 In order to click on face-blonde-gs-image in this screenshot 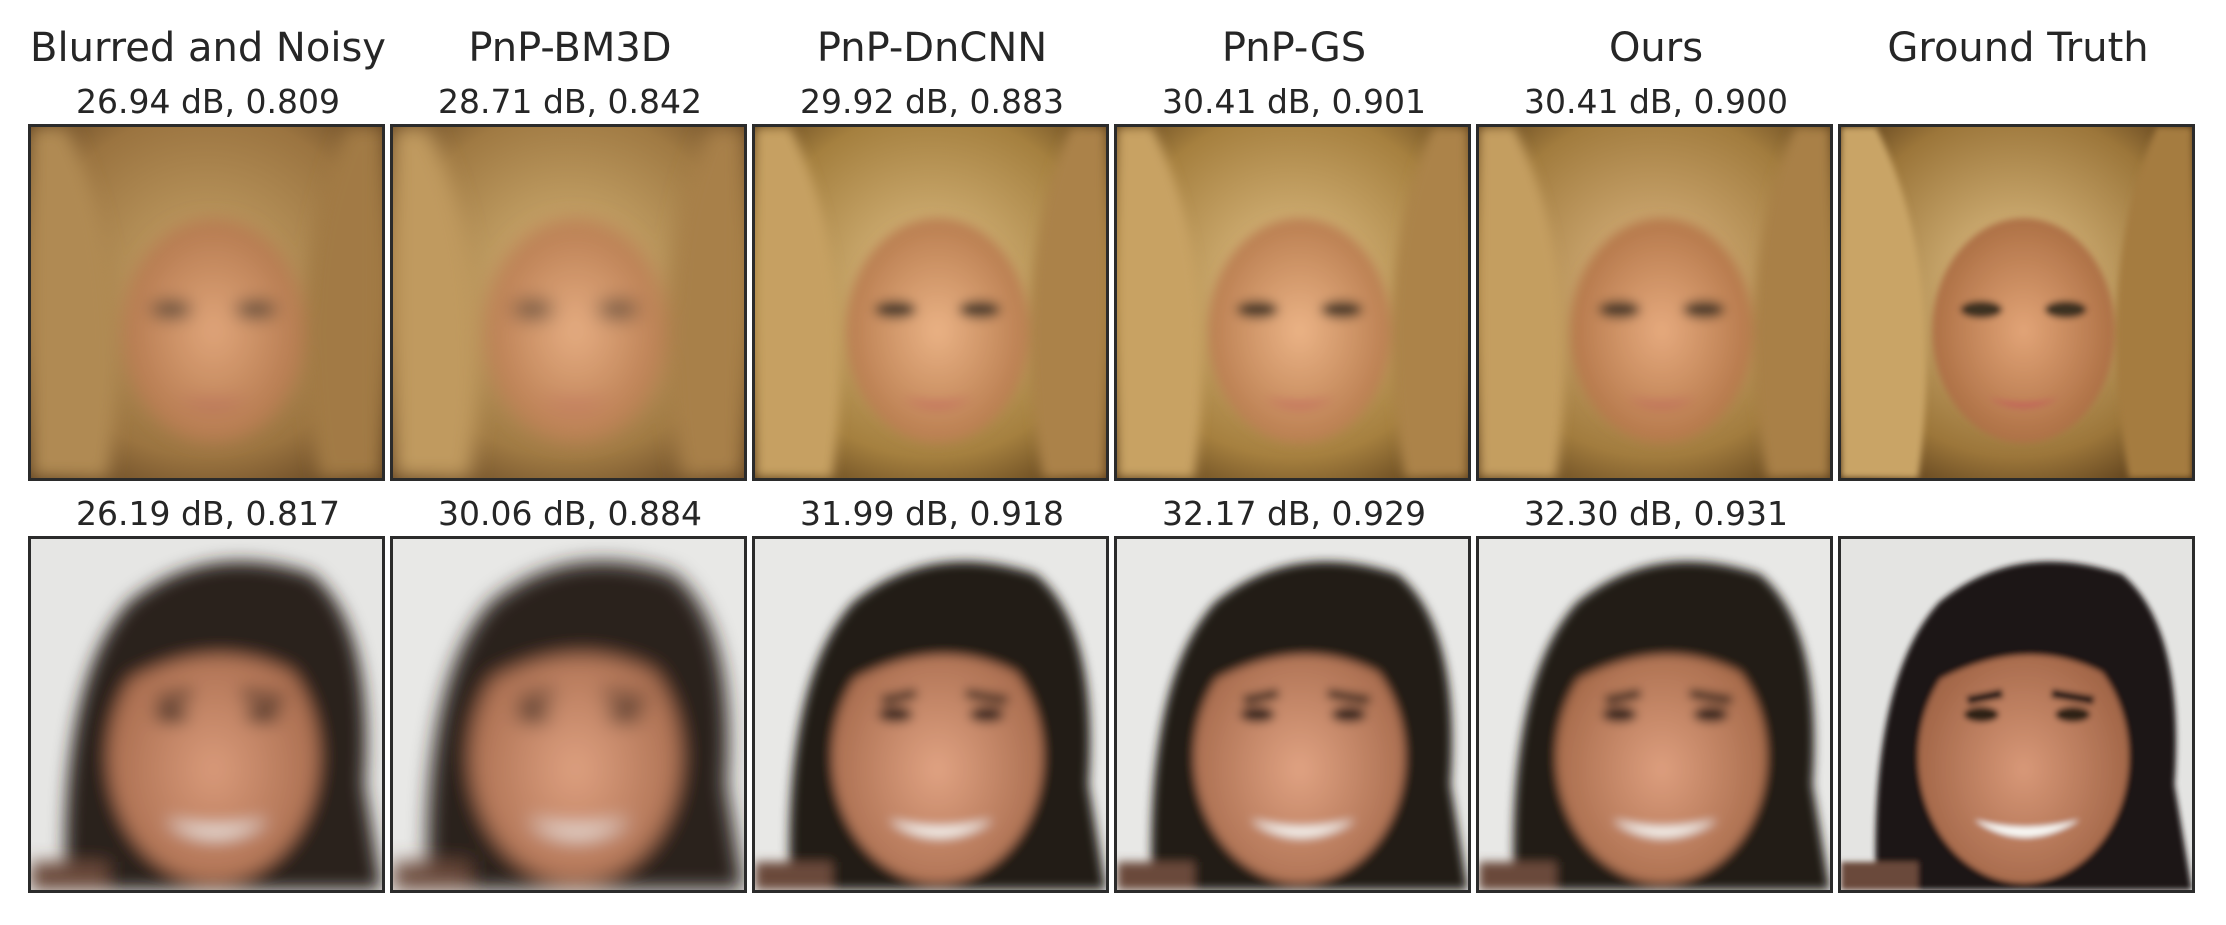, I will do `click(1292, 302)`.